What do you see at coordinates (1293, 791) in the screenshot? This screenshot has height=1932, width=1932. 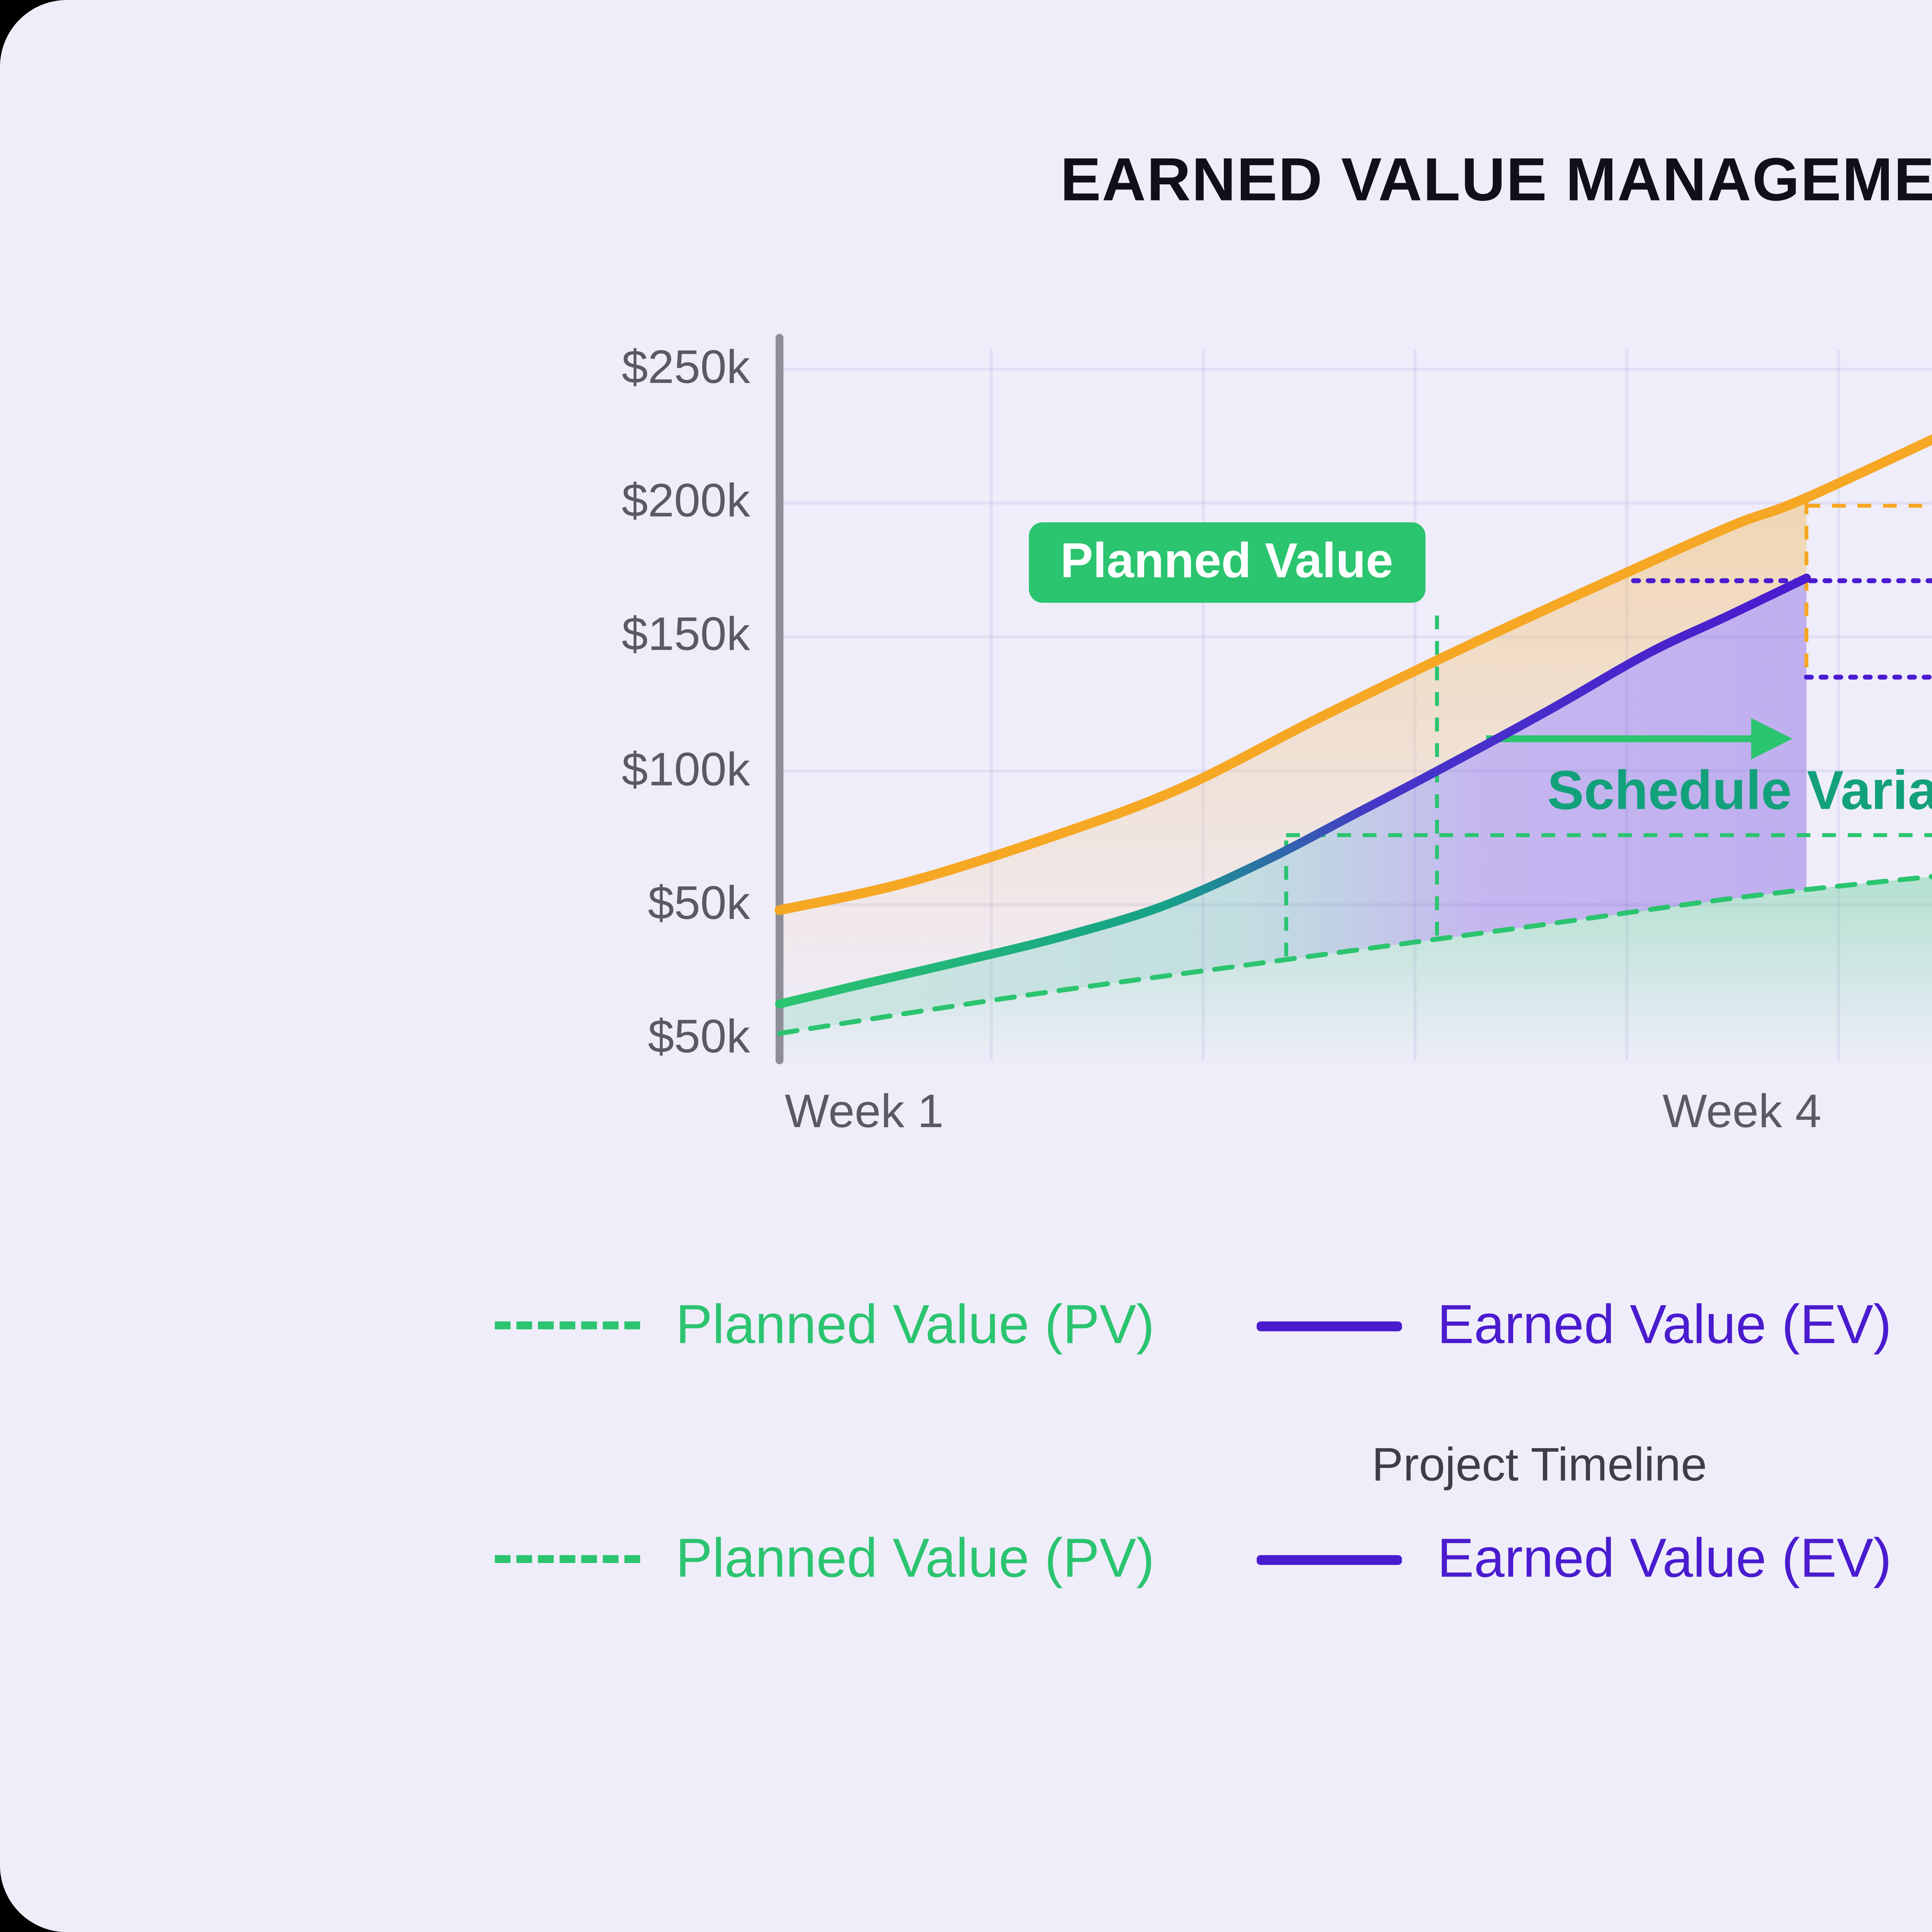 I see `ev-line` at bounding box center [1293, 791].